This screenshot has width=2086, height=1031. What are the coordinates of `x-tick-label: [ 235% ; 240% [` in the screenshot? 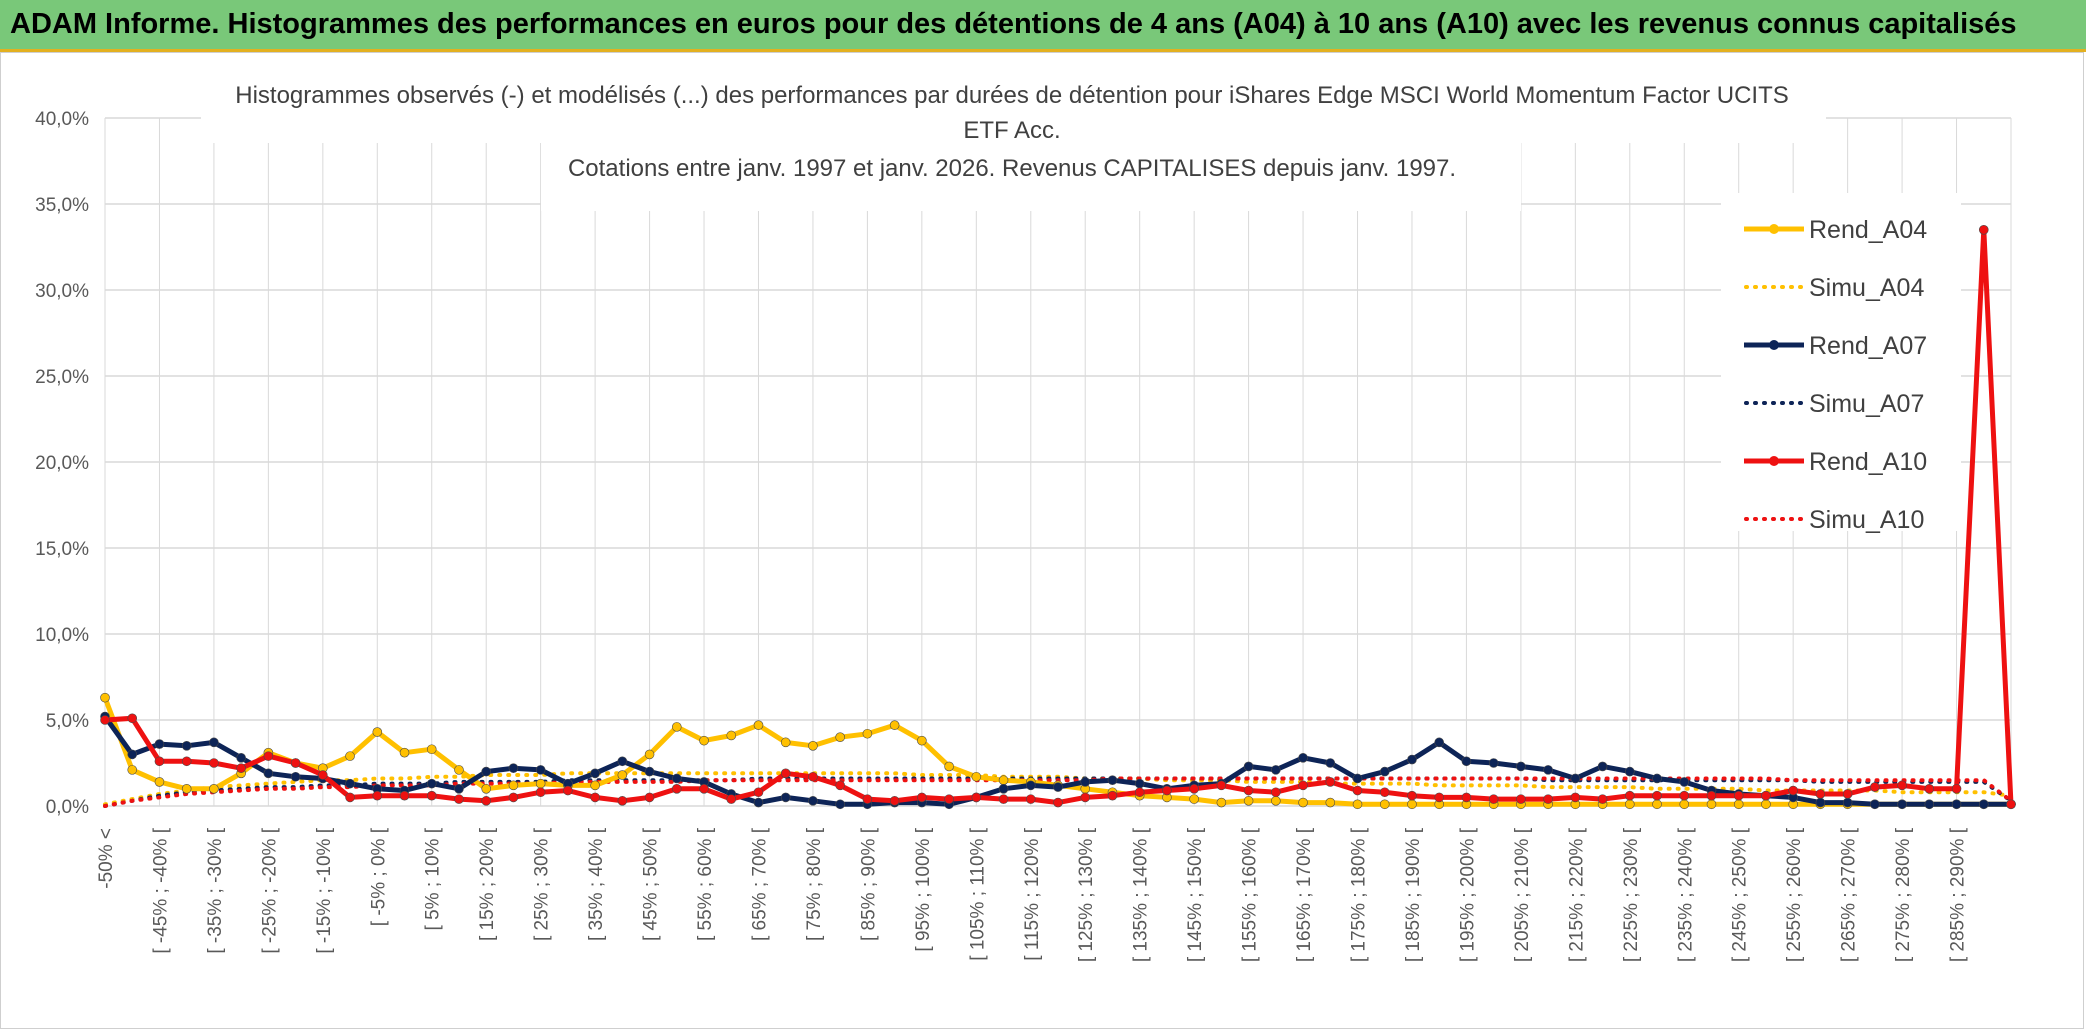 It's located at (1685, 894).